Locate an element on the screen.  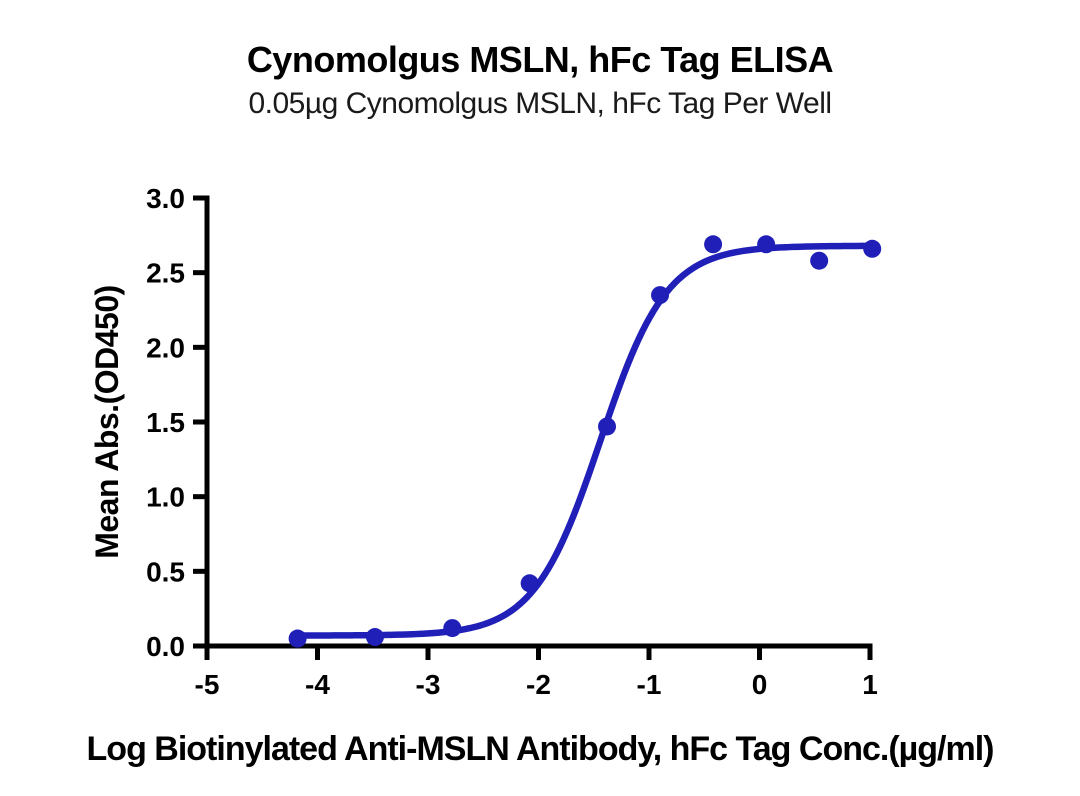
x-tick-label: 0 is located at coordinates (760, 684).